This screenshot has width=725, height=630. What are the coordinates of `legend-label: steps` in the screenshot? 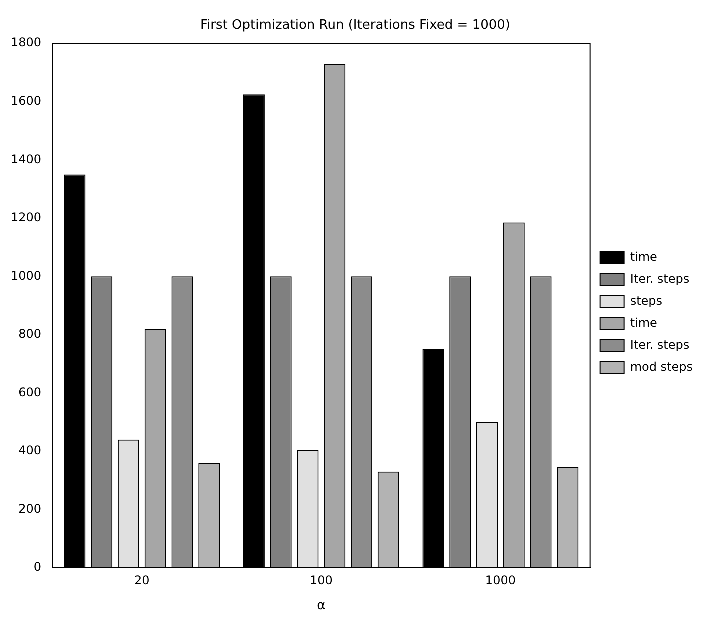 It's located at (646, 301).